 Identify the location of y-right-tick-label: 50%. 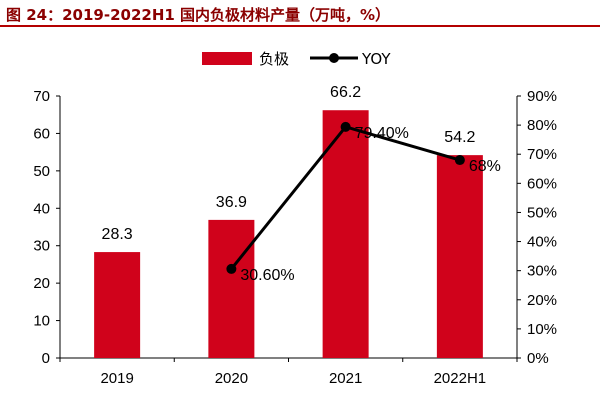
(542, 212).